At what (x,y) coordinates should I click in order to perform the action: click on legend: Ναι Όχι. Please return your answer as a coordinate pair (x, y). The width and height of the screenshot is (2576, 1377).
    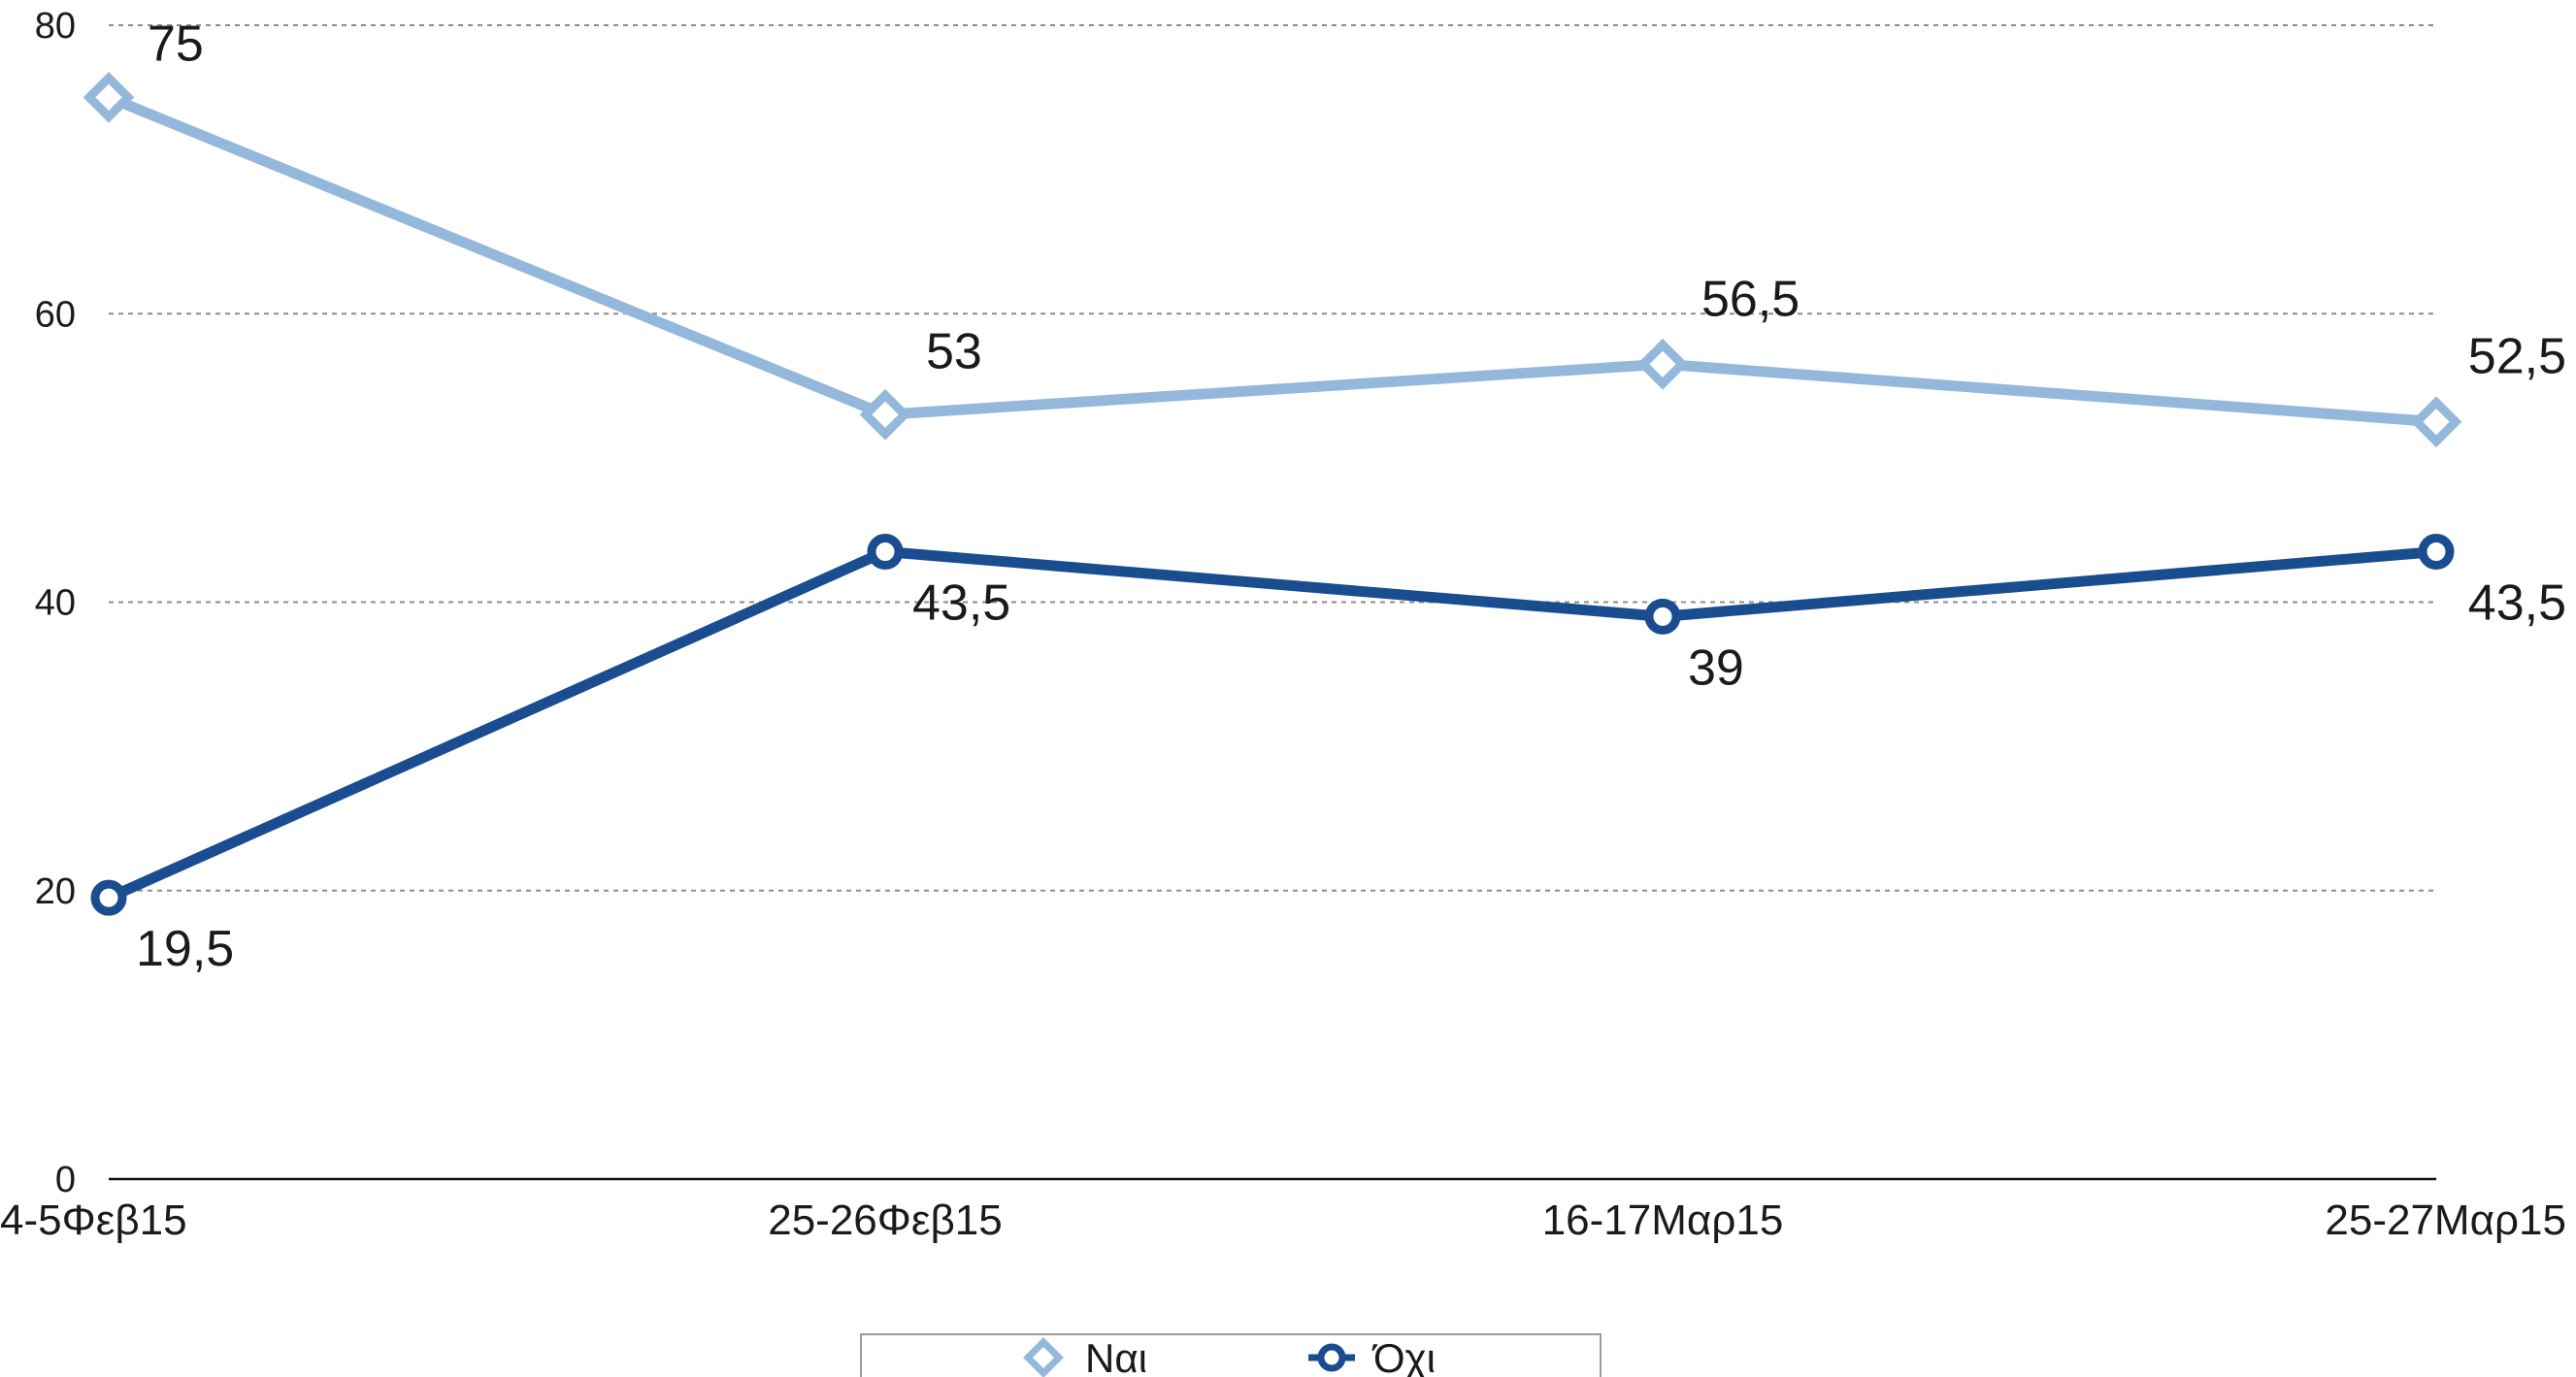
    Looking at the image, I should click on (1231, 1355).